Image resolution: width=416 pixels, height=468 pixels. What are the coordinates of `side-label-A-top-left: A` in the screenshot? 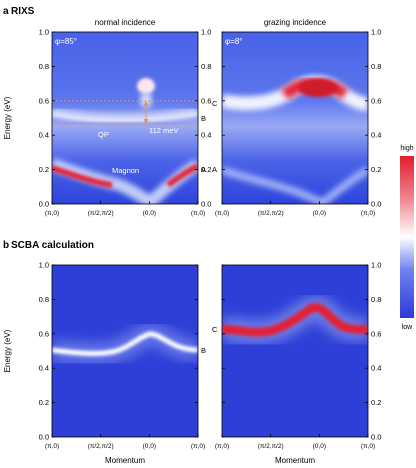 It's located at (203, 169).